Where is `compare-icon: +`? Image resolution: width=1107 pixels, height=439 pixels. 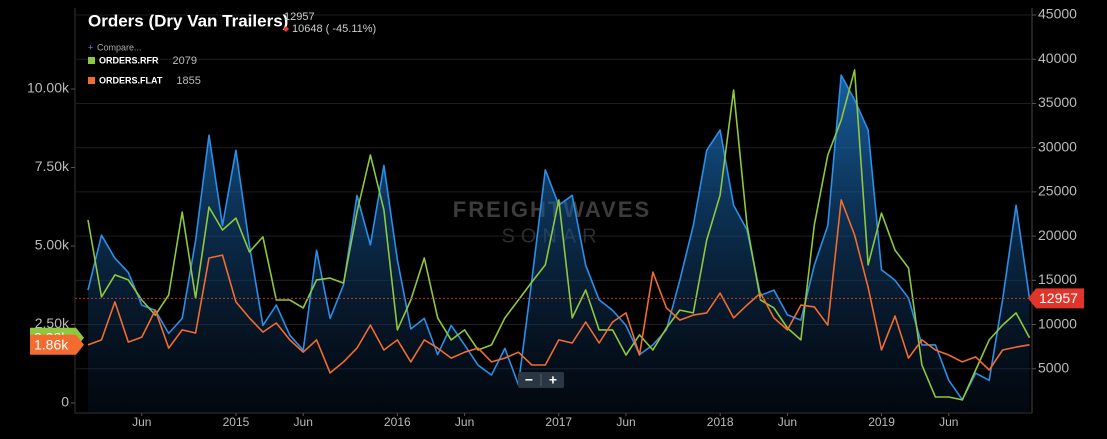 compare-icon: + is located at coordinates (90, 47).